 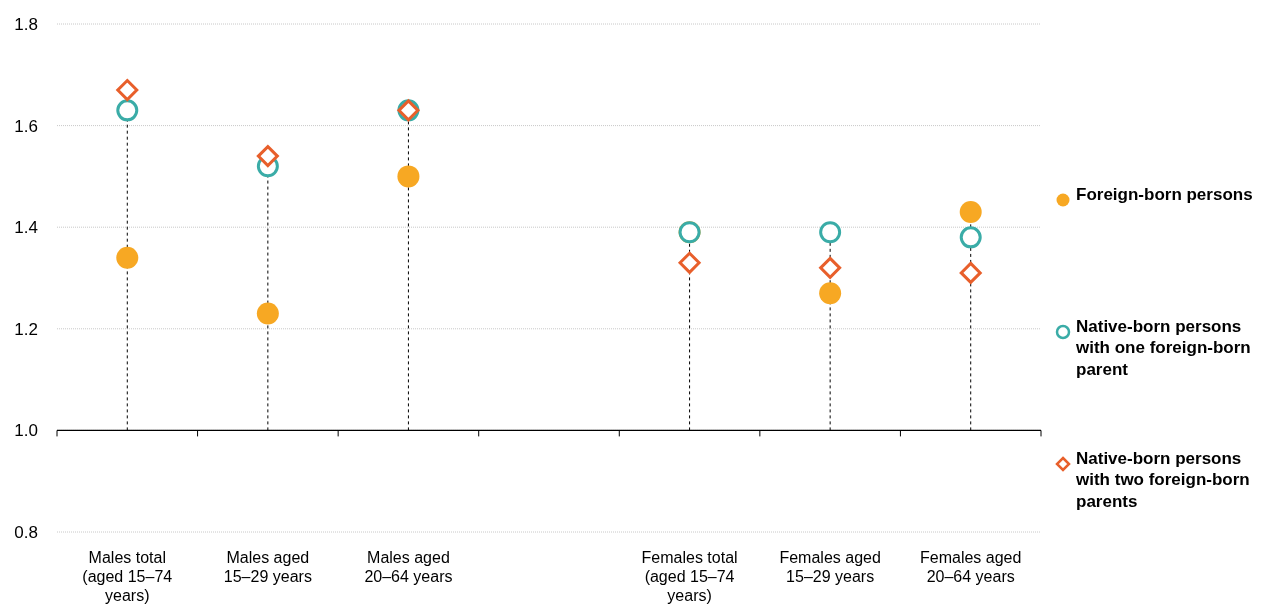 What do you see at coordinates (1164, 194) in the screenshot?
I see `legend-label: Foreign-born persons` at bounding box center [1164, 194].